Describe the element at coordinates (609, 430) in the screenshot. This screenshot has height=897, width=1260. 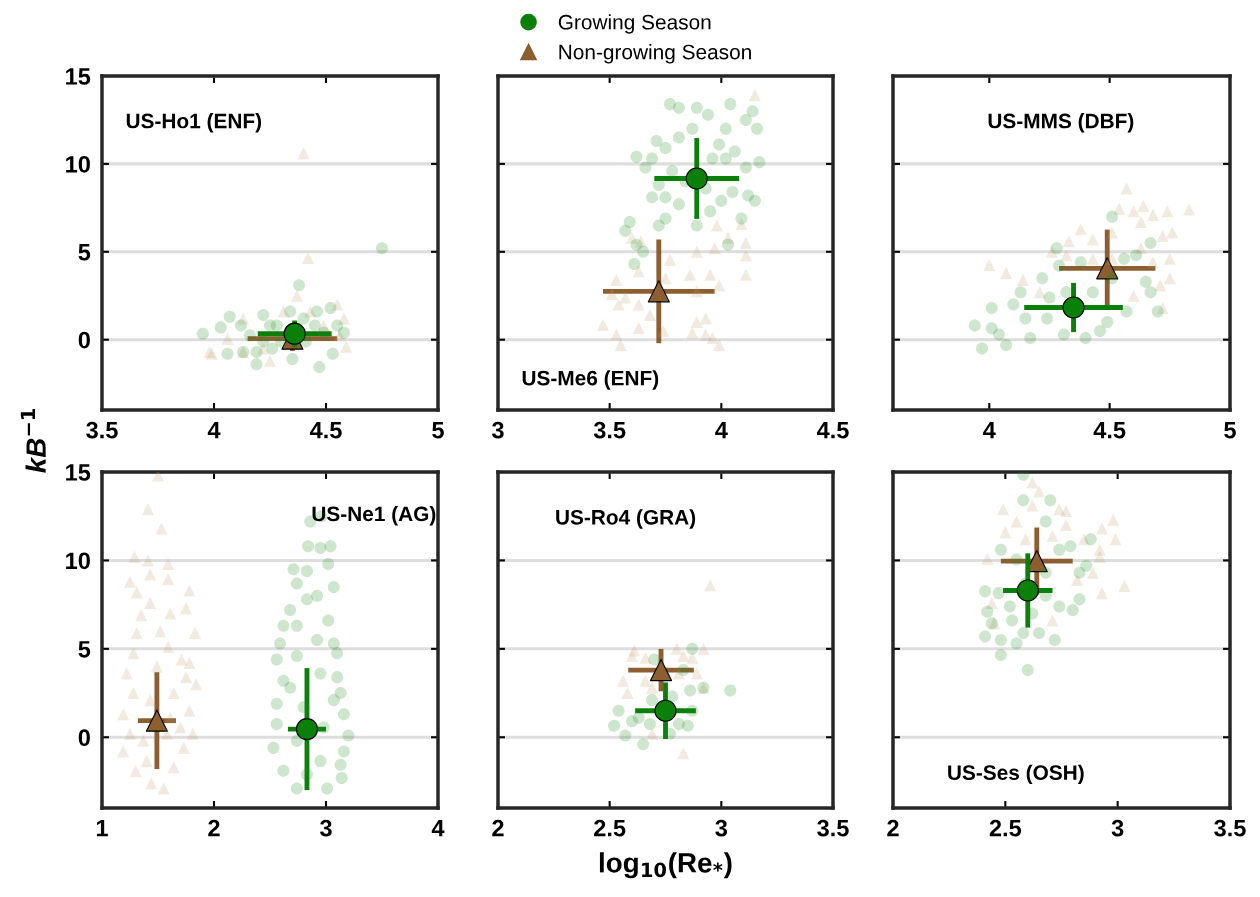
I see `x-tick-label: 3.5` at that location.